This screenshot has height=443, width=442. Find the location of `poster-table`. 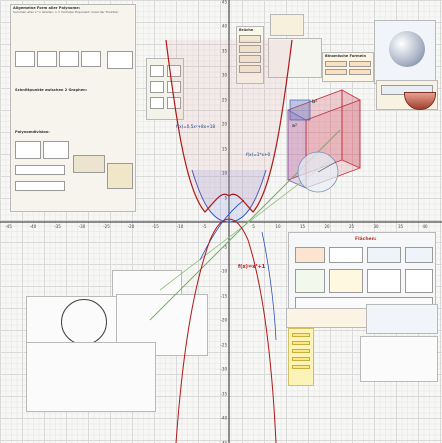

poster-table is located at coordinates (399, 359).